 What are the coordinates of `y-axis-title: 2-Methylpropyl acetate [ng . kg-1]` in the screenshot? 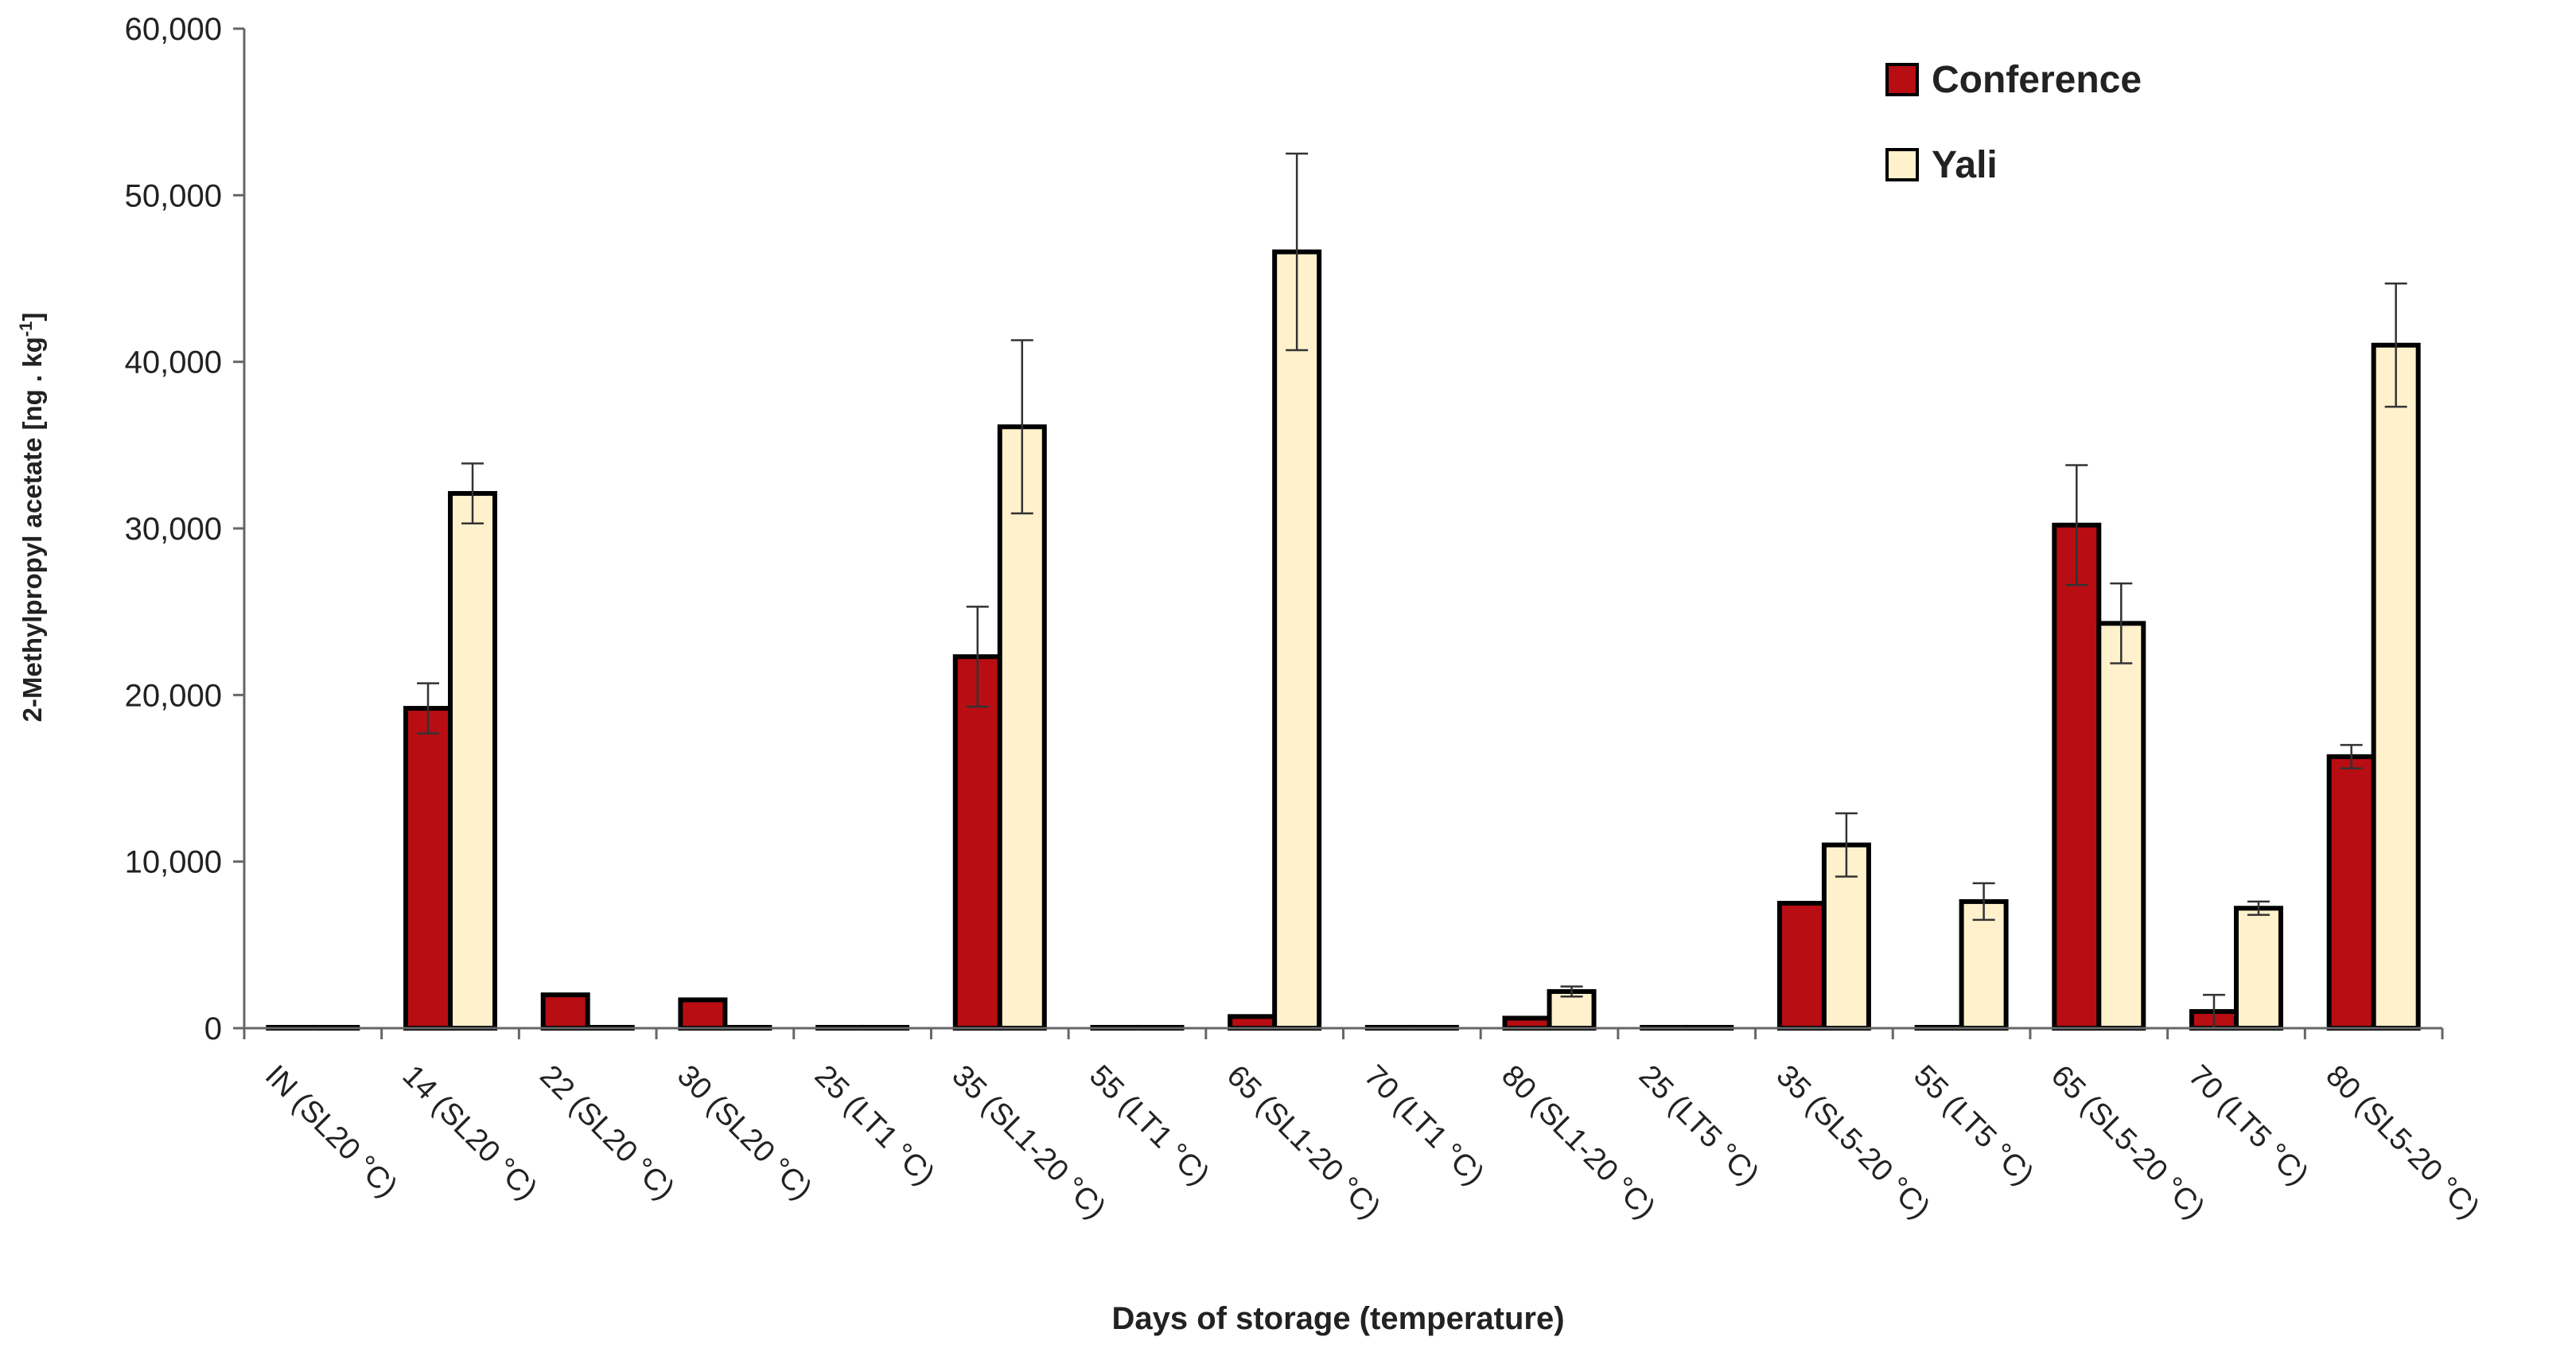 It's located at (32, 518).